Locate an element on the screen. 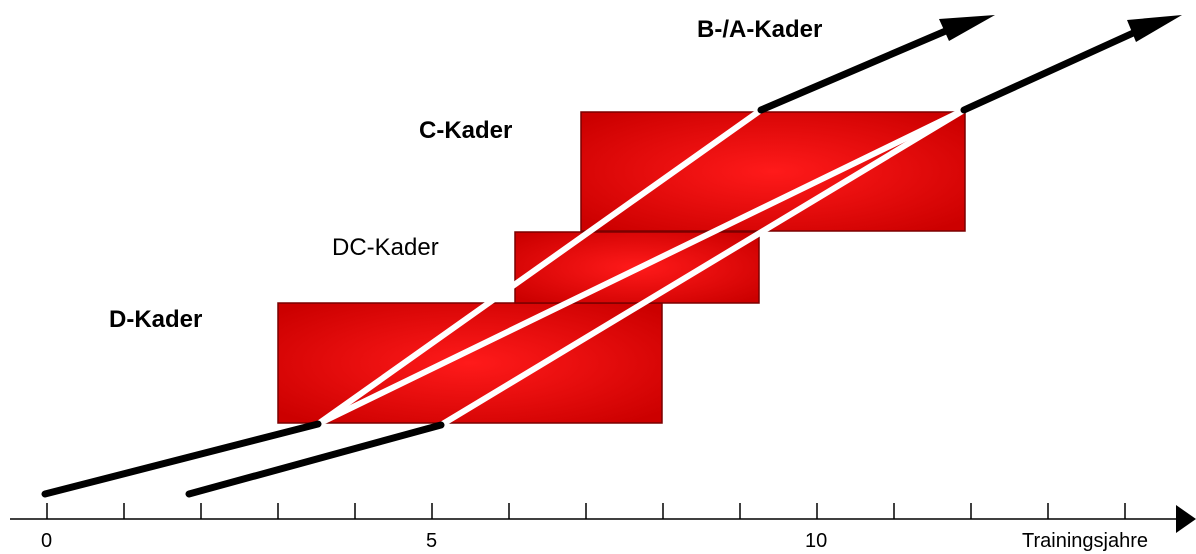 The width and height of the screenshot is (1196, 554). tick-label-0: 0 is located at coordinates (46, 541).